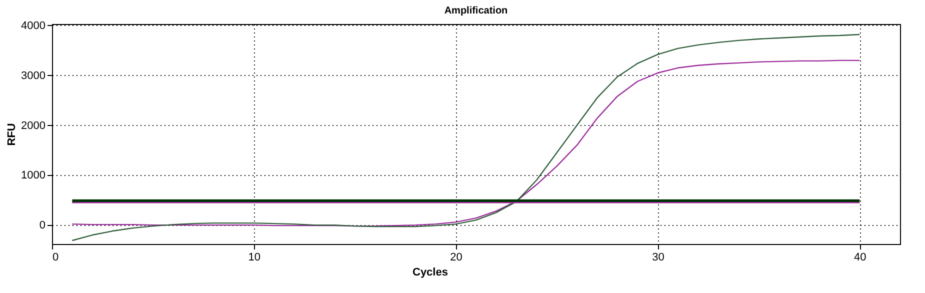 The width and height of the screenshot is (925, 293). I want to click on x-tick-label: 10, so click(254, 258).